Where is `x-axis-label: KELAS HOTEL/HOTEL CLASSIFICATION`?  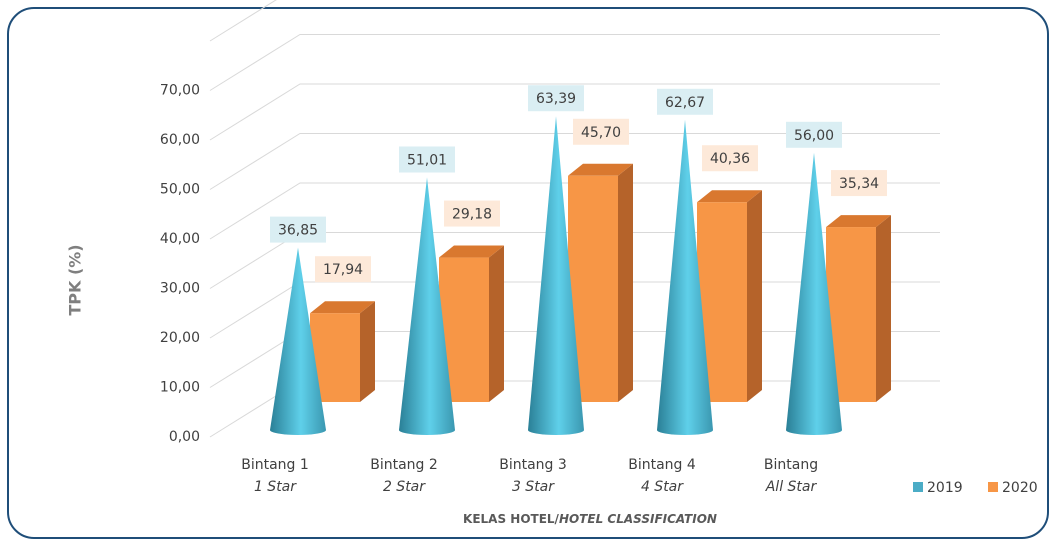 x-axis-label: KELAS HOTEL/HOTEL CLASSIFICATION is located at coordinates (590, 519).